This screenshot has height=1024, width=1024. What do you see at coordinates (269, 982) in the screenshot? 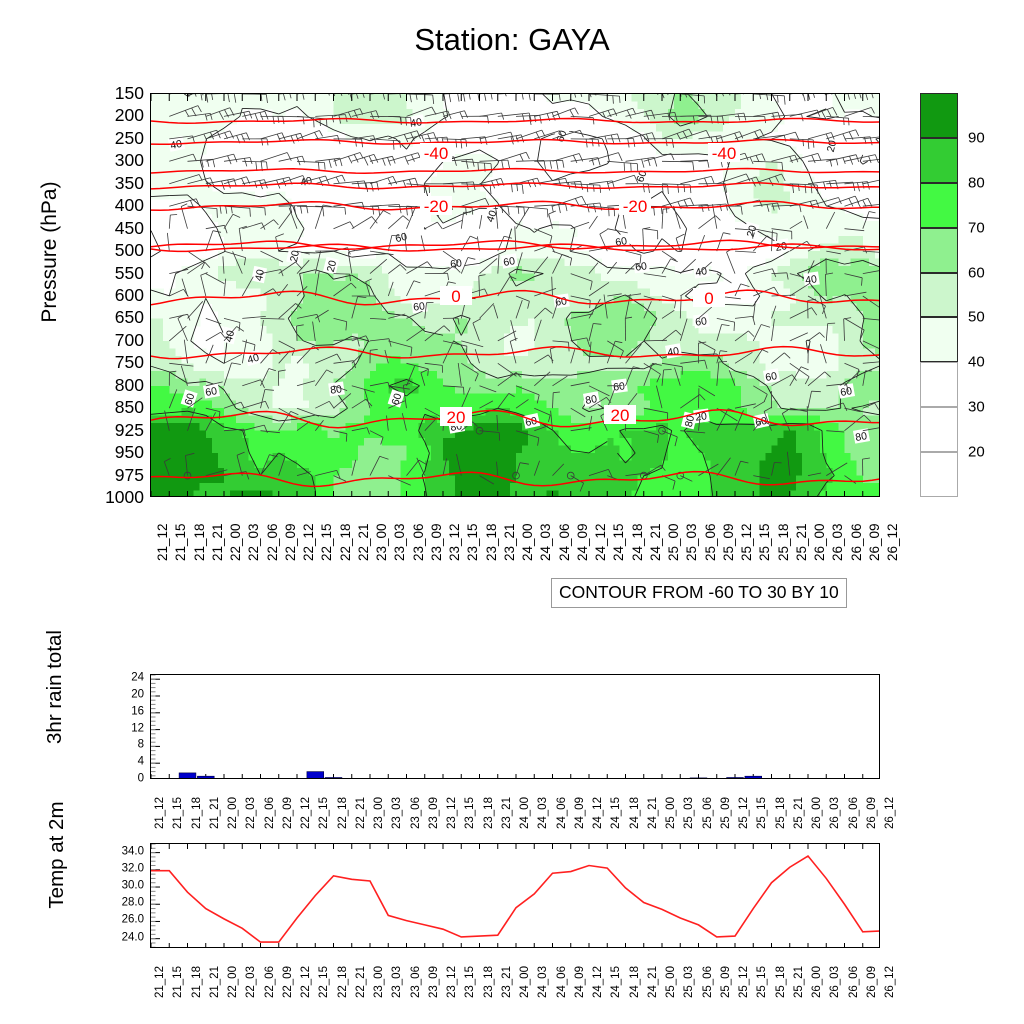
I see `time-tick-label: 22_06` at bounding box center [269, 982].